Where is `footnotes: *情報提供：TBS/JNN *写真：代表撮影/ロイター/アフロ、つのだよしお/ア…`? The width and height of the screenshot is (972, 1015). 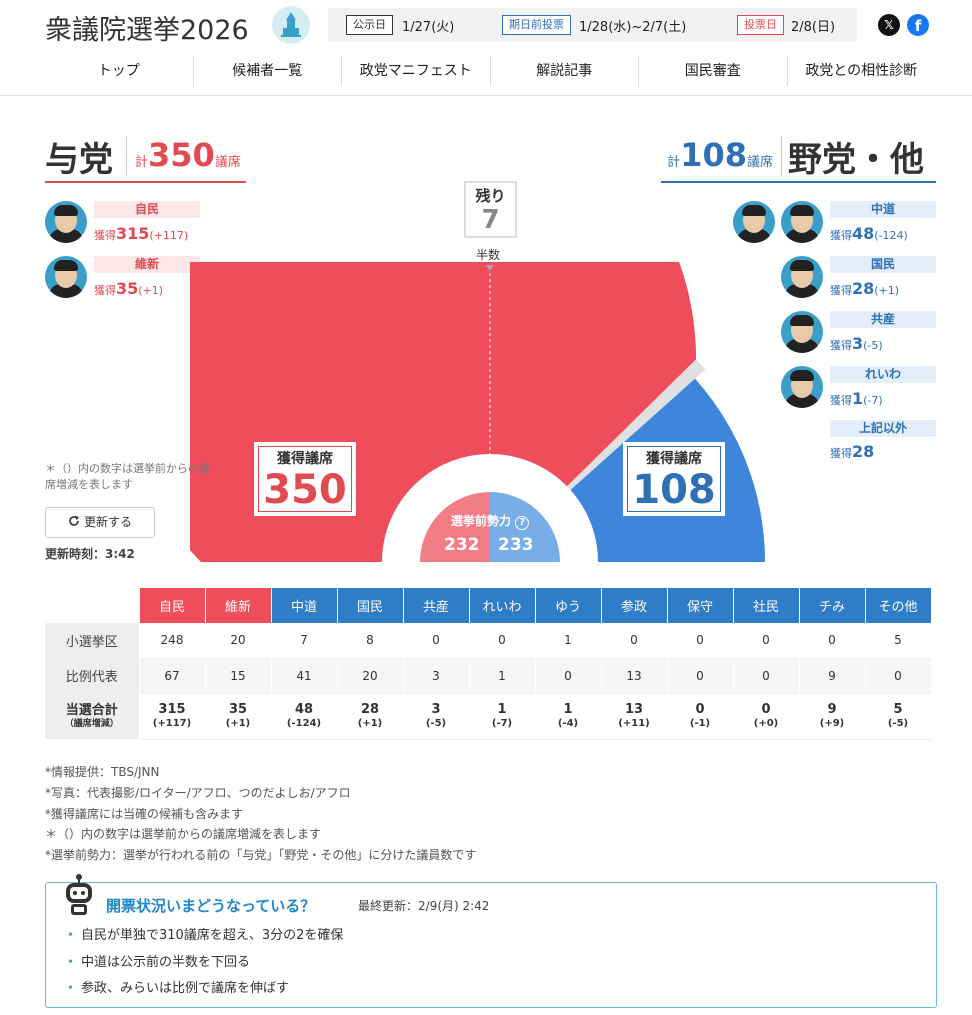
footnotes: *情報提供：TBS/JNN *写真：代表撮影/ロイター/アフロ、つのだよしお/ア… is located at coordinates (260, 814).